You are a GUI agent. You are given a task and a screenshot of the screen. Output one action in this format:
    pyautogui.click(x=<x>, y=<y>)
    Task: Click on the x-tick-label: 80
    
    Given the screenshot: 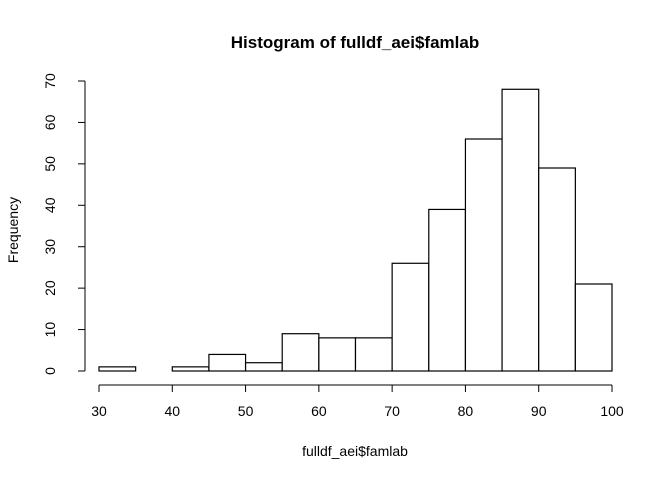 What is the action you would take?
    pyautogui.click(x=466, y=411)
    